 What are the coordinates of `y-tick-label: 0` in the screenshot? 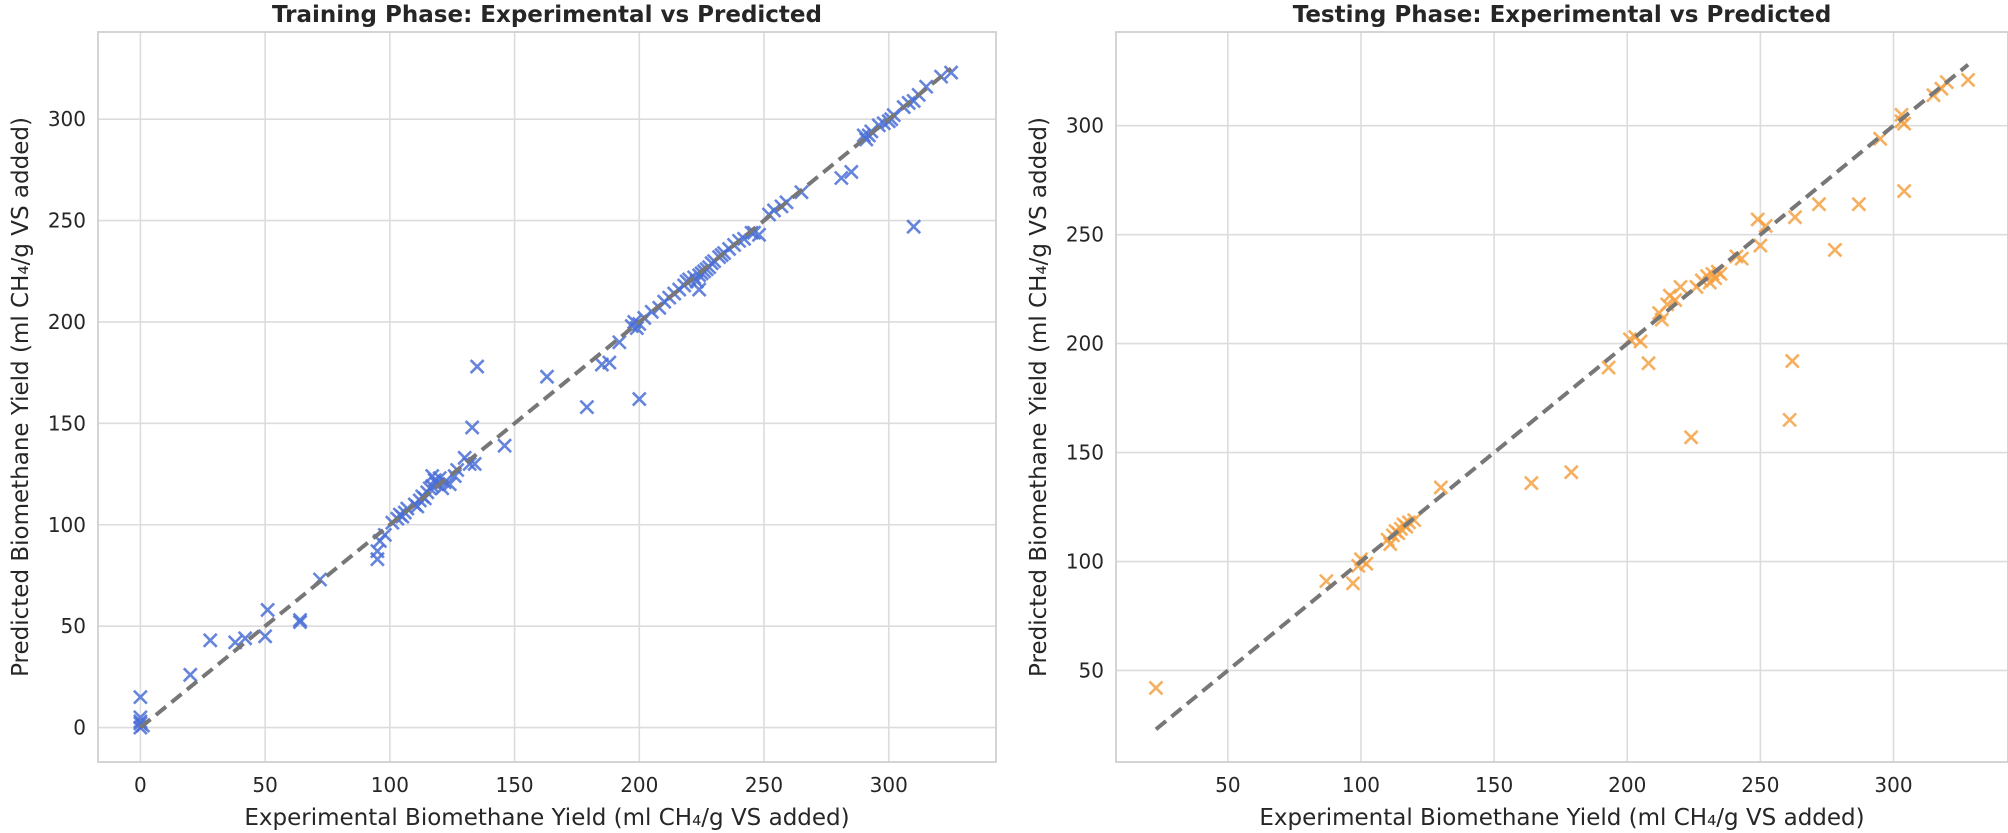 It's located at (79, 728).